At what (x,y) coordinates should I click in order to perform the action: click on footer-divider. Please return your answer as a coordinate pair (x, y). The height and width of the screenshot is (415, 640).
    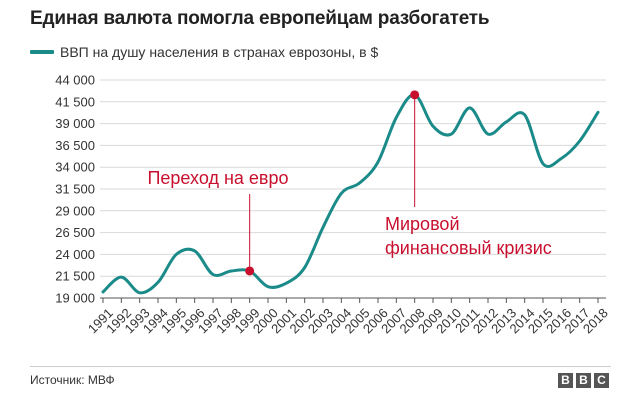
    Looking at the image, I should click on (320, 366).